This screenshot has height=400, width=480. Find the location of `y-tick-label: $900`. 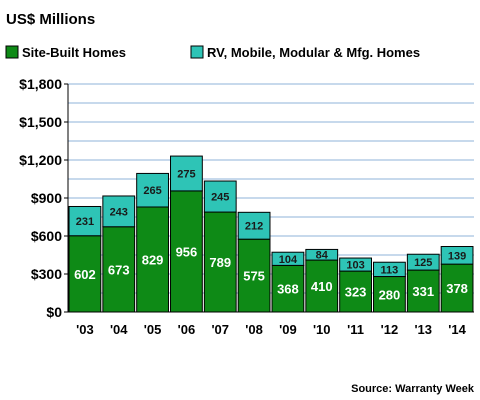

y-tick-label: $900 is located at coordinates (46, 198).